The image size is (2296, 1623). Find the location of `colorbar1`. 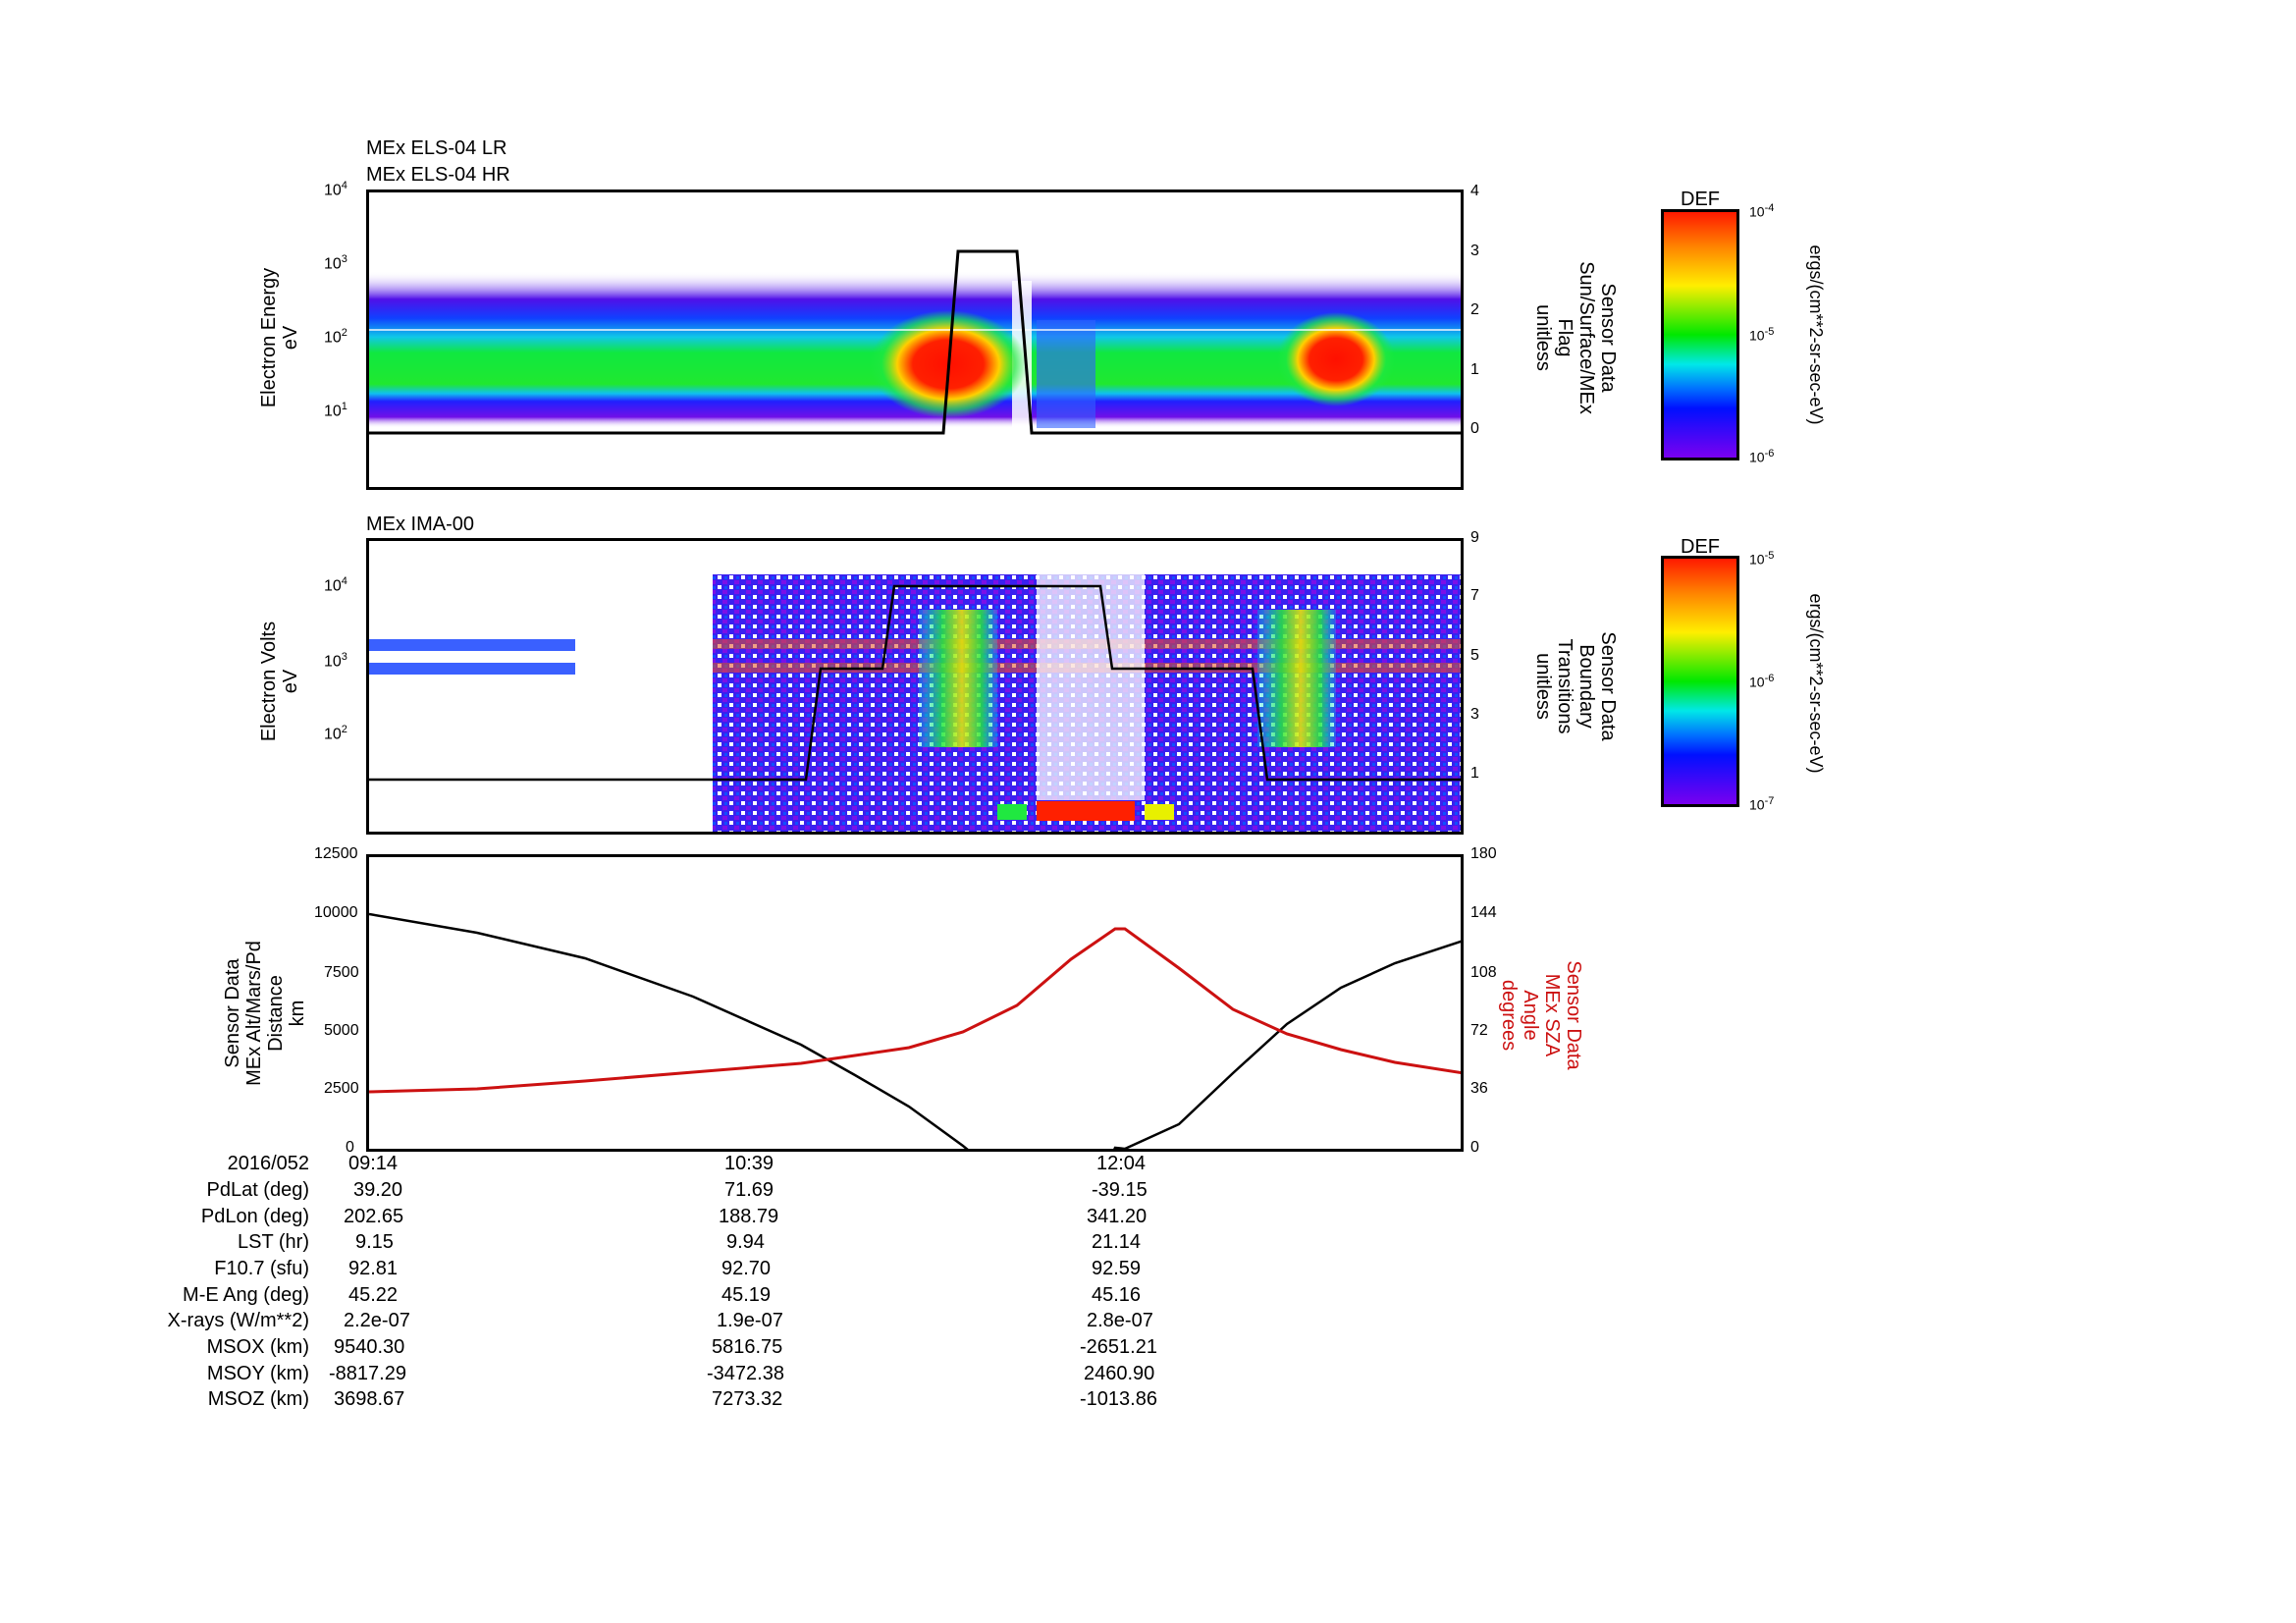

colorbar1 is located at coordinates (1700, 334).